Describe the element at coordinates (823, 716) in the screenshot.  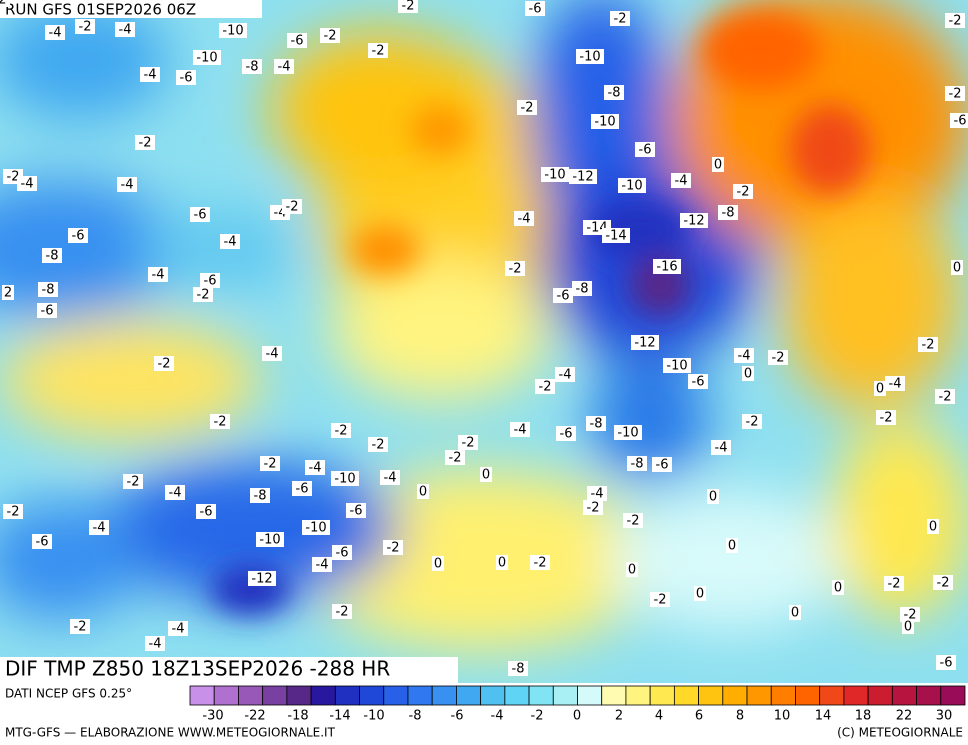
I see `legend-label: 14` at that location.